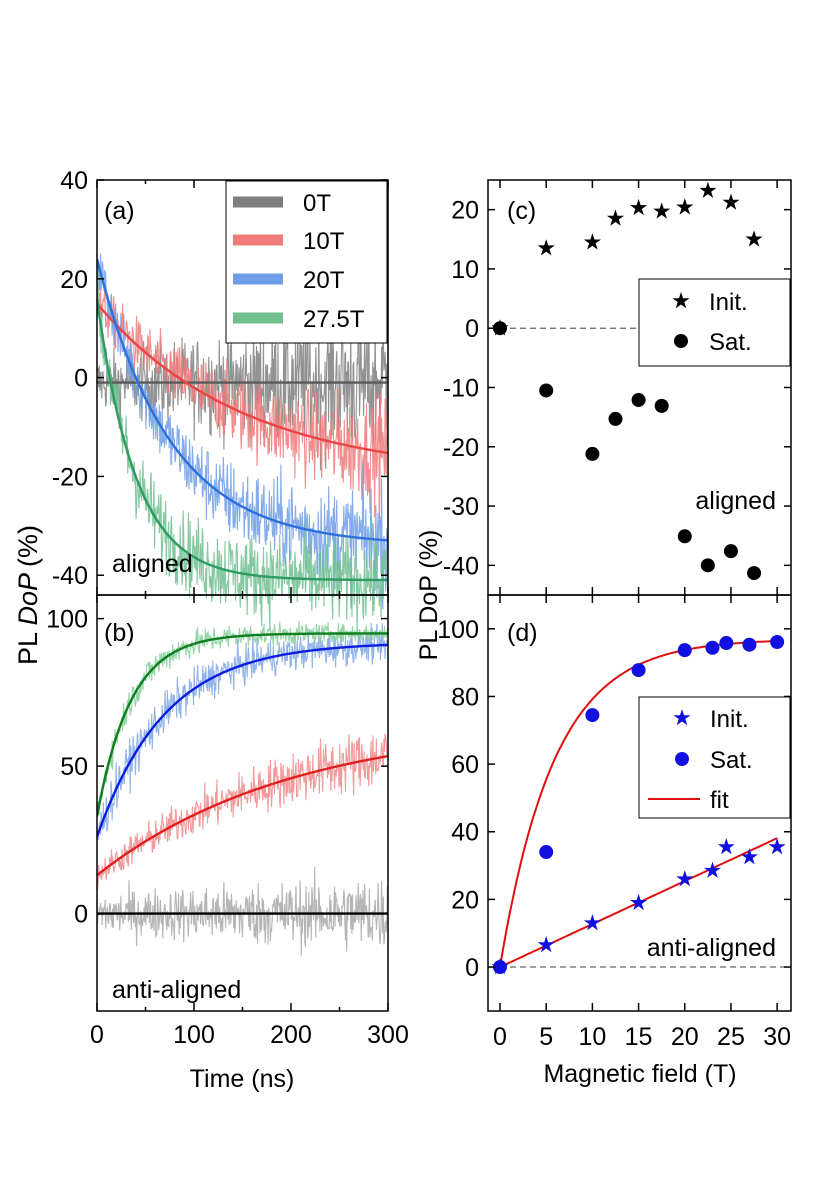 Image resolution: width=830 pixels, height=1187 pixels. What do you see at coordinates (472, 329) in the screenshot?
I see `panel-c-ytick-label: 0` at bounding box center [472, 329].